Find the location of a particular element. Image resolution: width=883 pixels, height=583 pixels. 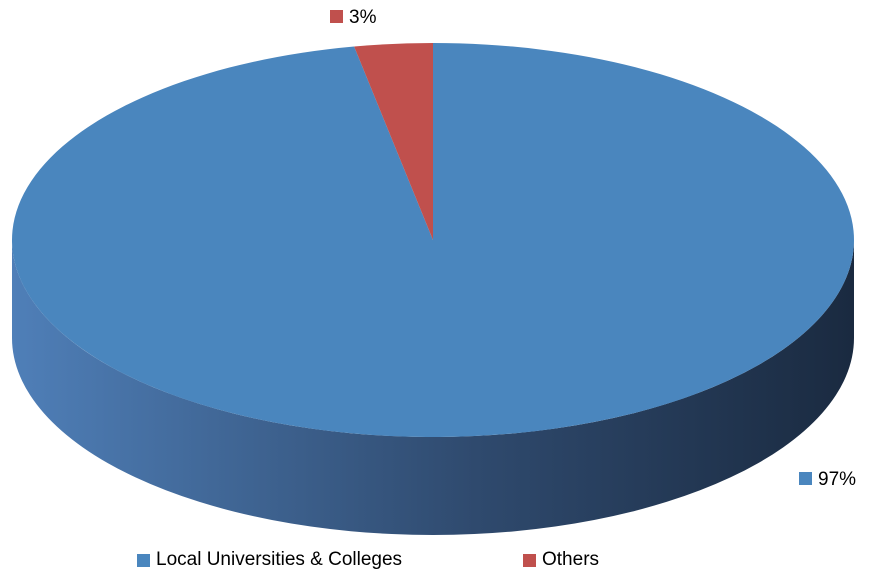

legend-item-others: Others is located at coordinates (561, 560).